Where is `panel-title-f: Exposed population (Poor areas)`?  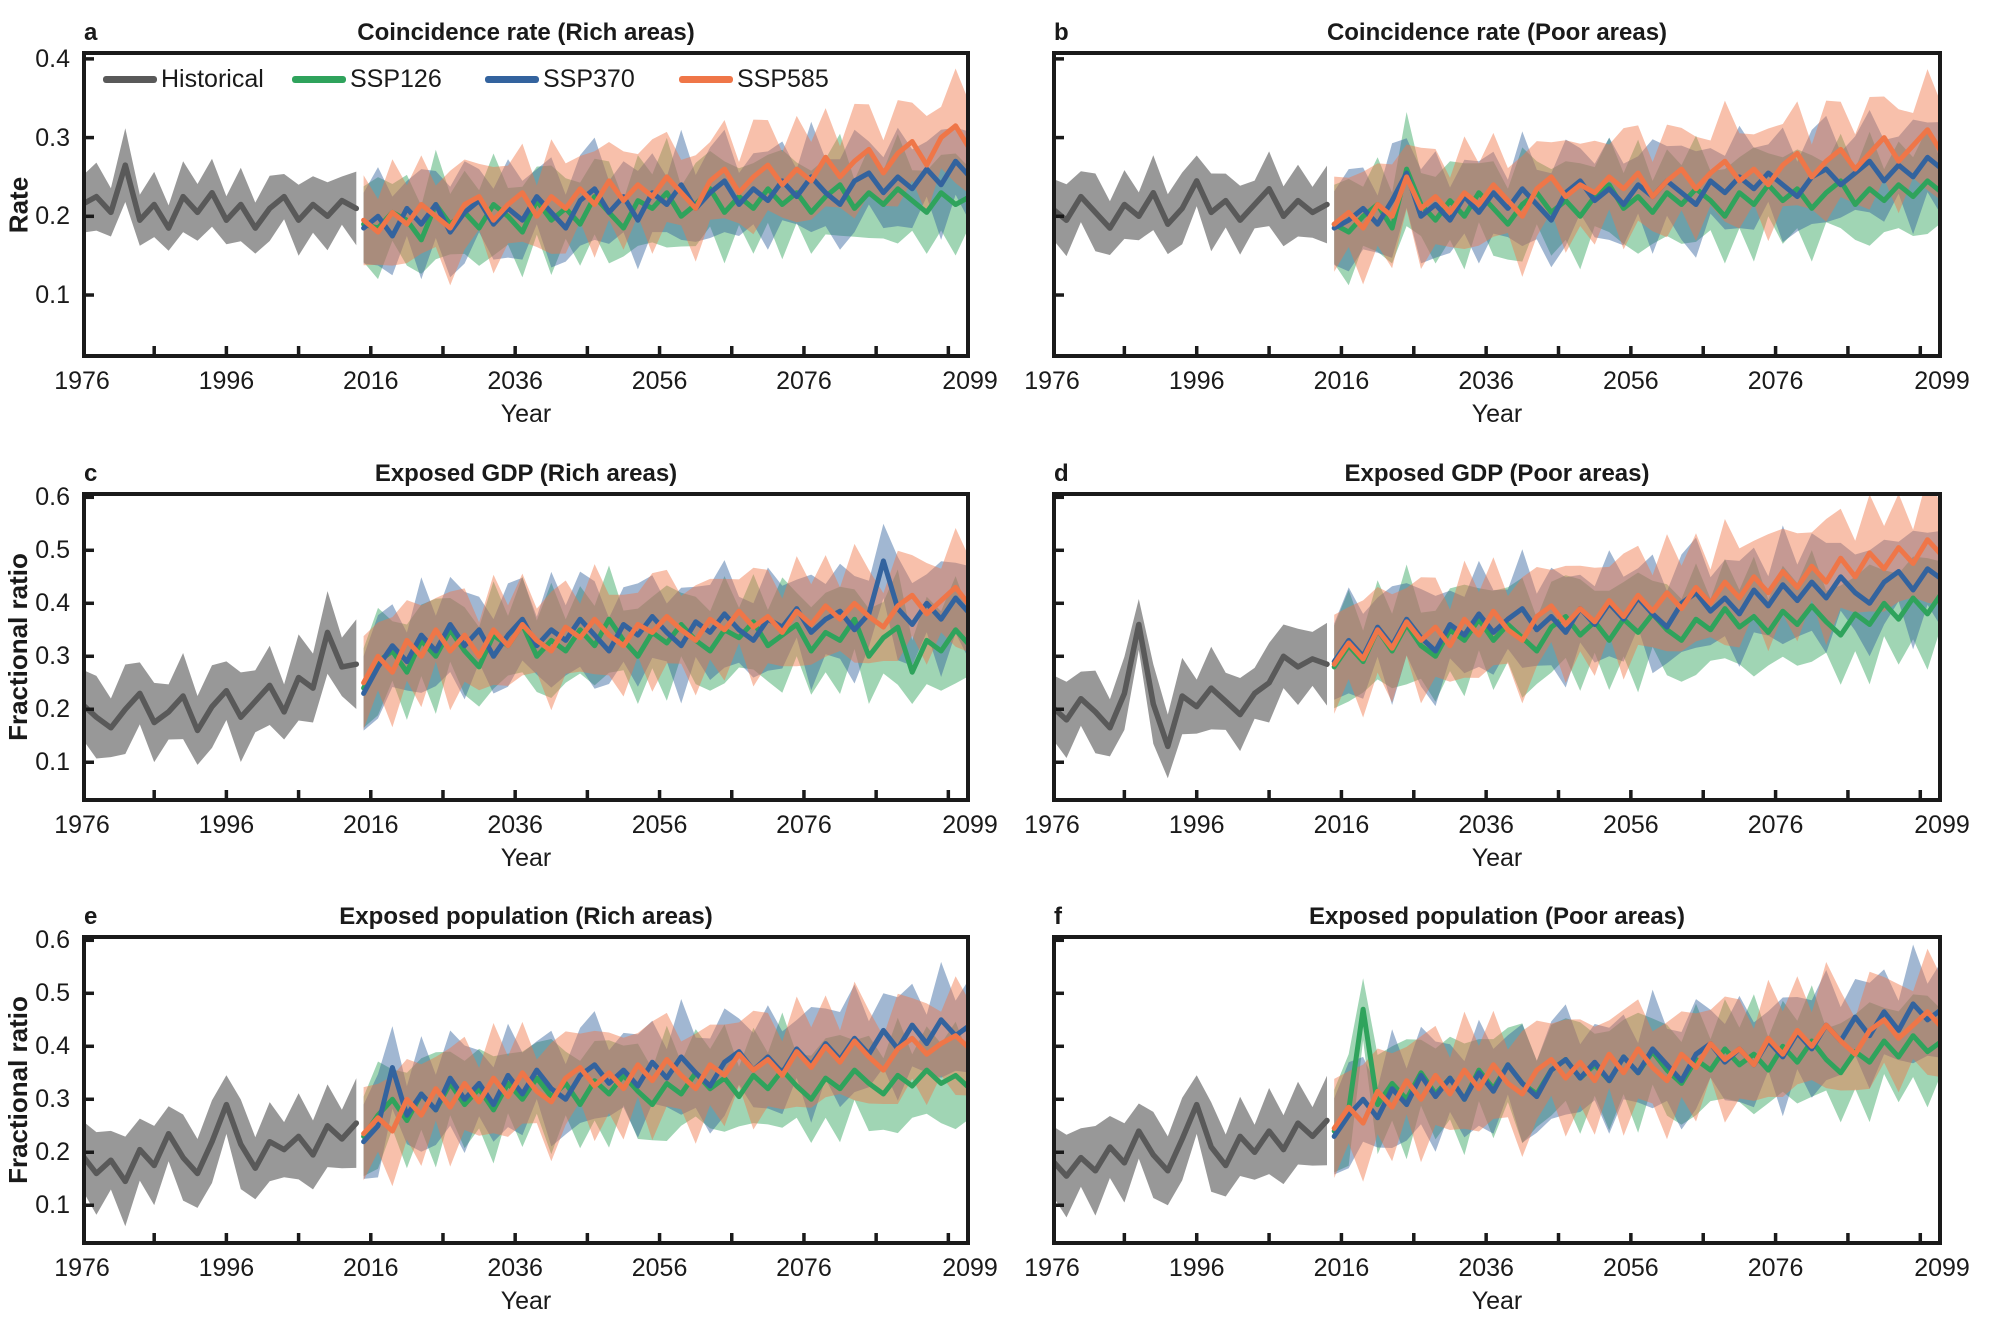
panel-title-f: Exposed population (Poor areas) is located at coordinates (1497, 916).